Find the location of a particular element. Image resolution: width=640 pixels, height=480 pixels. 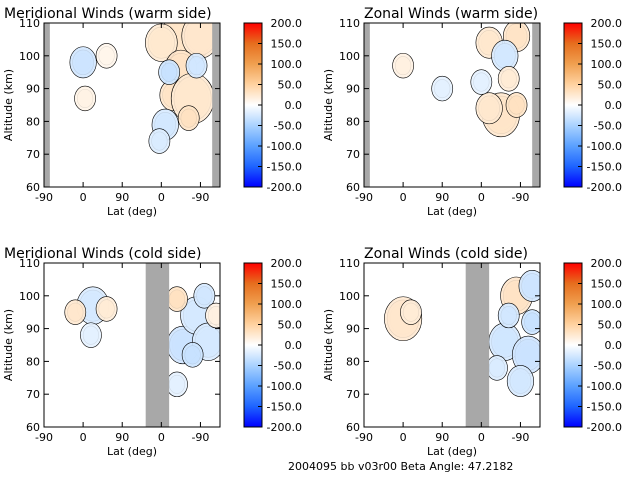

footer-text: 2004095 bb v03r00 Beta Angle: 47.2182 is located at coordinates (400, 466).